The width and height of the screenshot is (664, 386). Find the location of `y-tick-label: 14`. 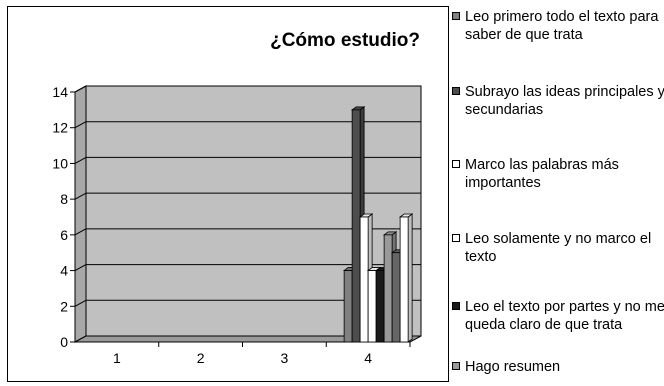

y-tick-label: 14 is located at coordinates (60, 92).